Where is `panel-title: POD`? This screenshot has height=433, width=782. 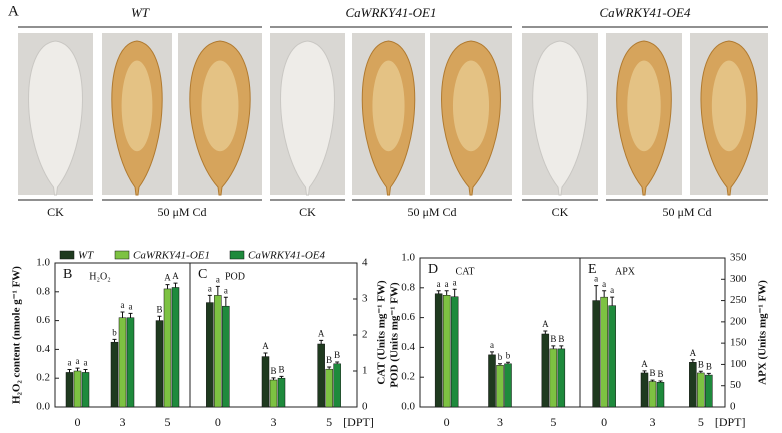
panel-title: POD is located at coordinates (235, 276).